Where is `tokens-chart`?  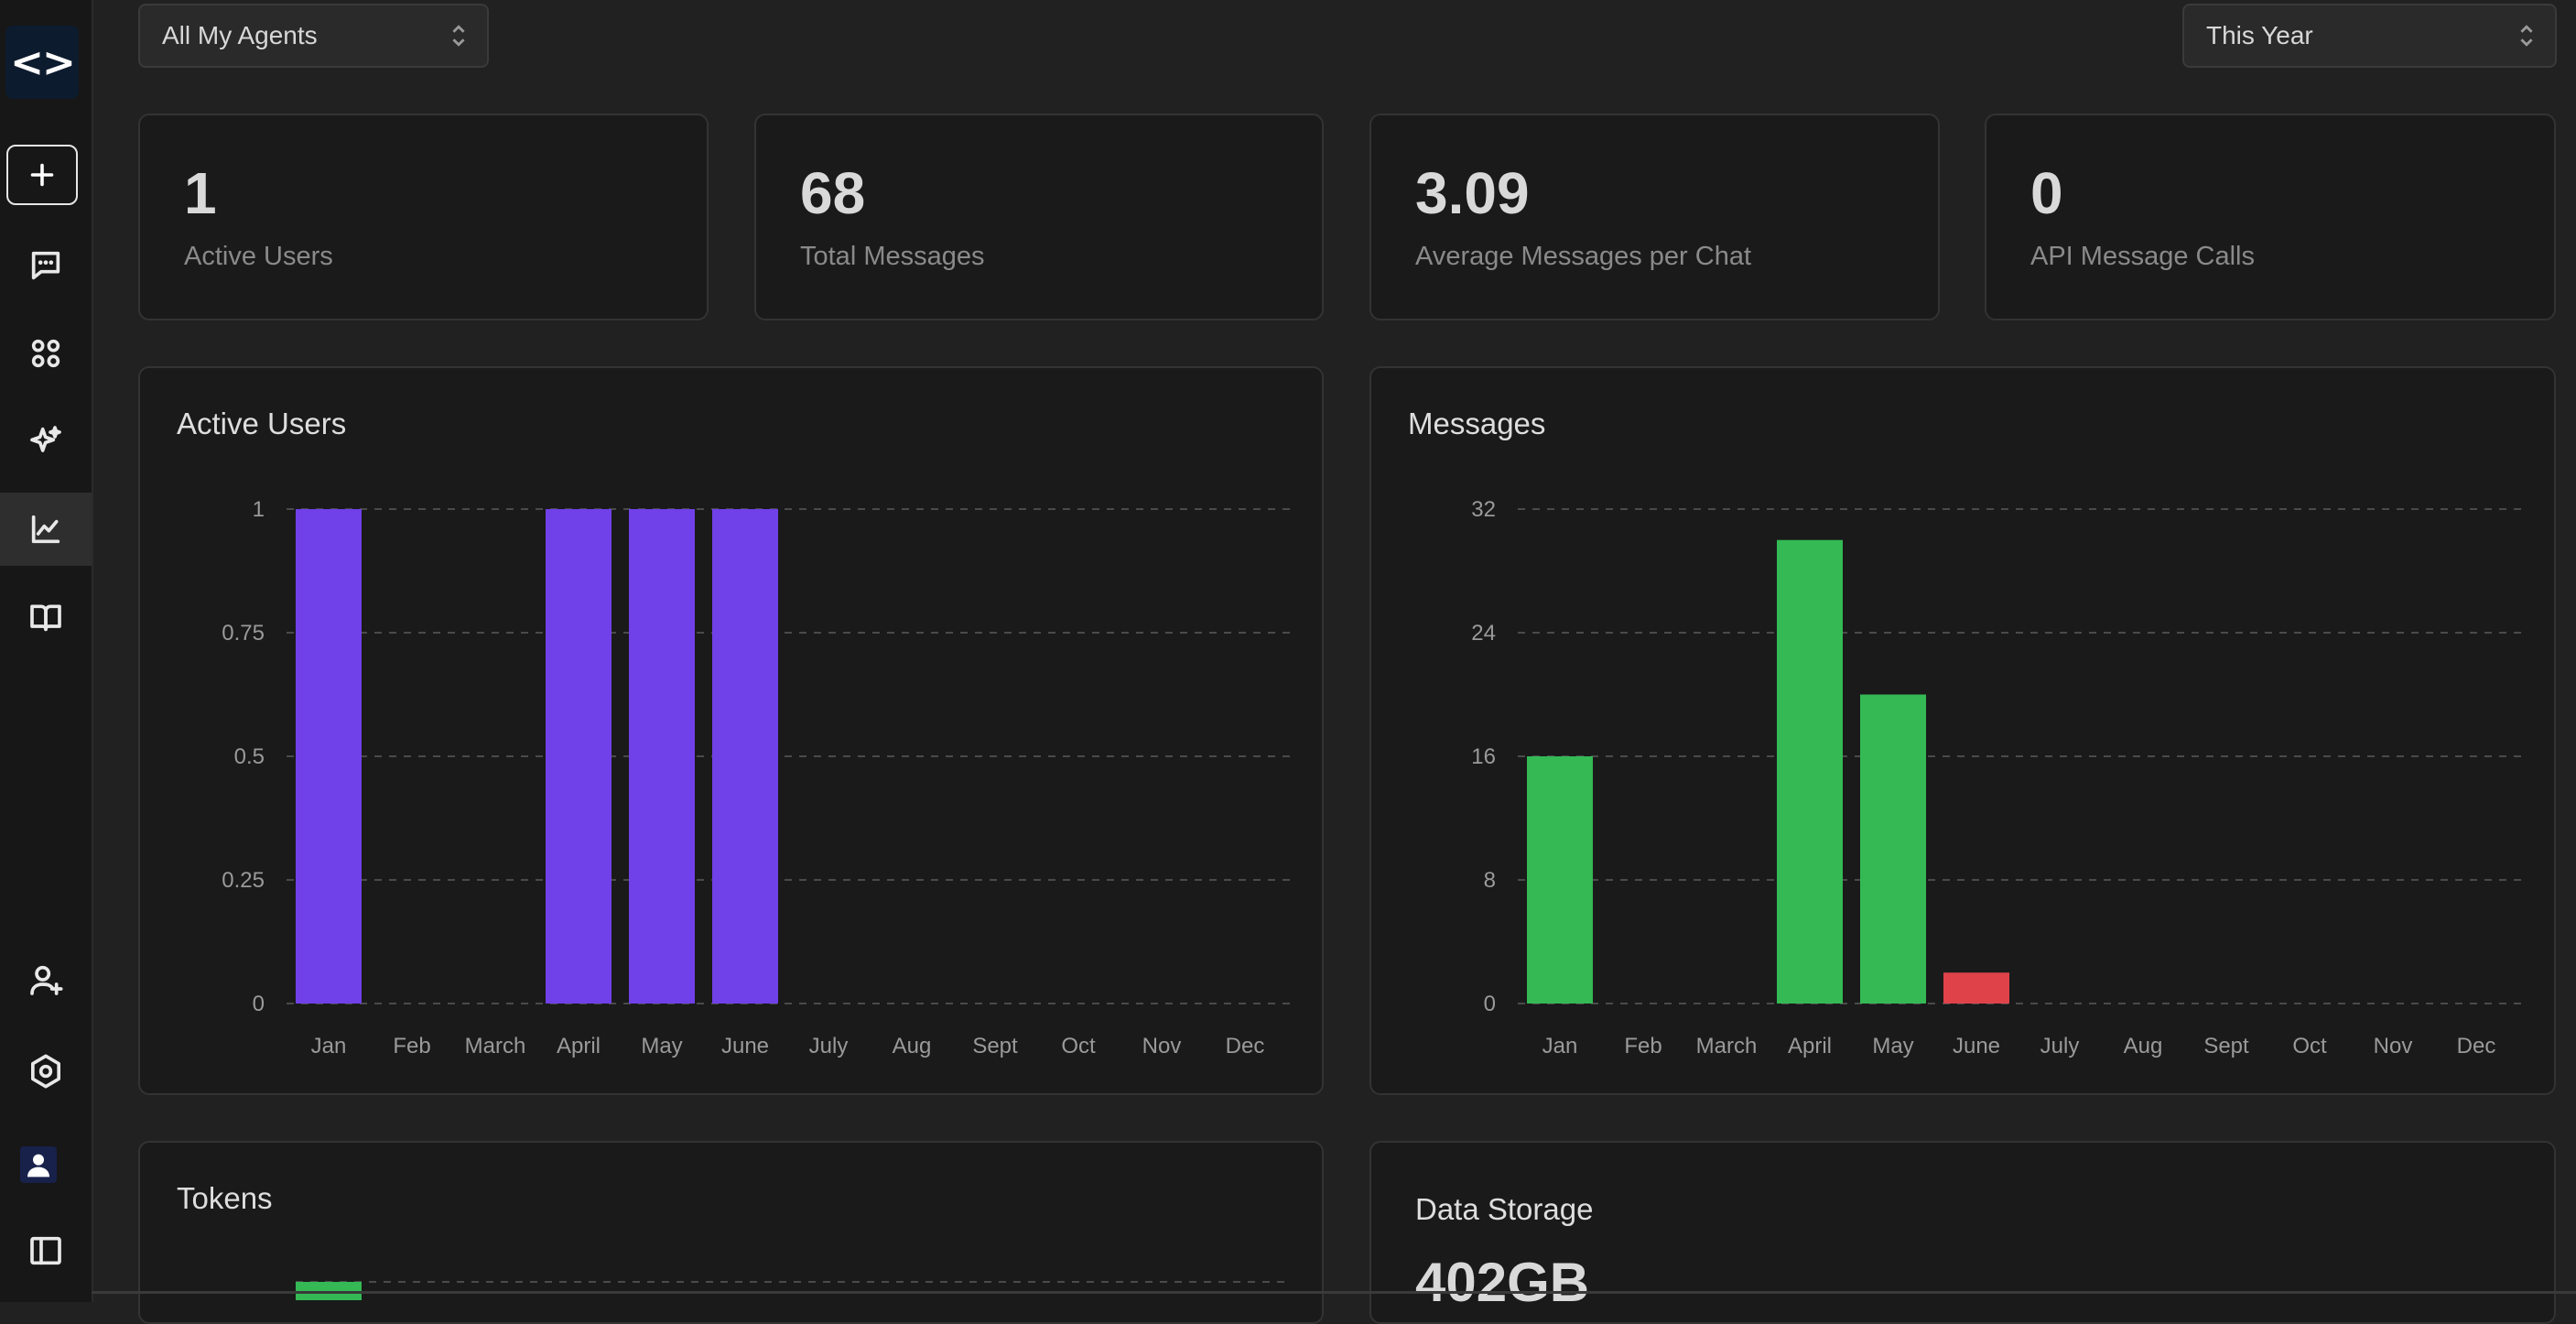 tokens-chart is located at coordinates (790, 1290).